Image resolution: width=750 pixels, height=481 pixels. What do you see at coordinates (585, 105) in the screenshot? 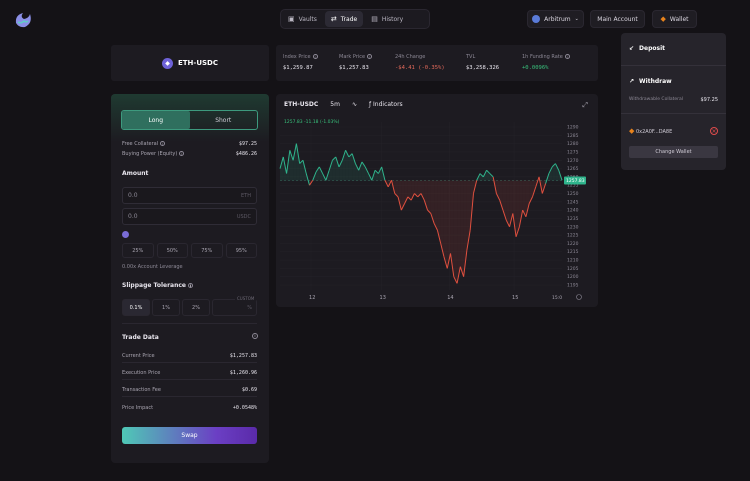
I see `fullscreen-icon: ⤢` at bounding box center [585, 105].